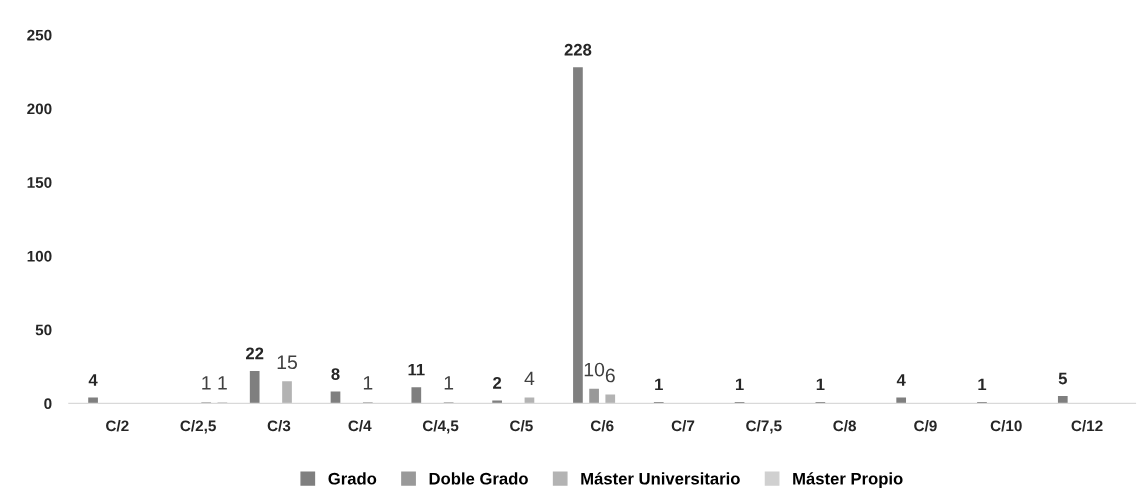 The width and height of the screenshot is (1147, 498). I want to click on y-tick-label: 250, so click(39, 35).